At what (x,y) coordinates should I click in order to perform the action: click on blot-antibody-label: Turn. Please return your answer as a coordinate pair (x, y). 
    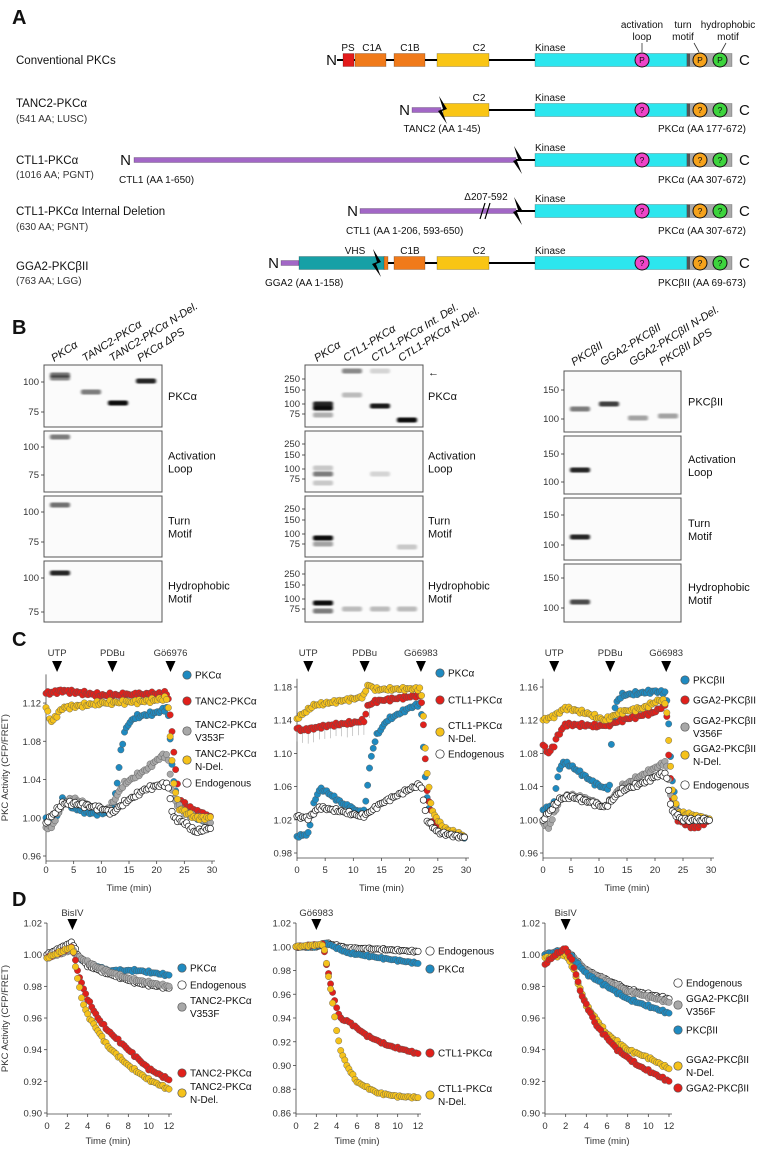
    Looking at the image, I should click on (699, 524).